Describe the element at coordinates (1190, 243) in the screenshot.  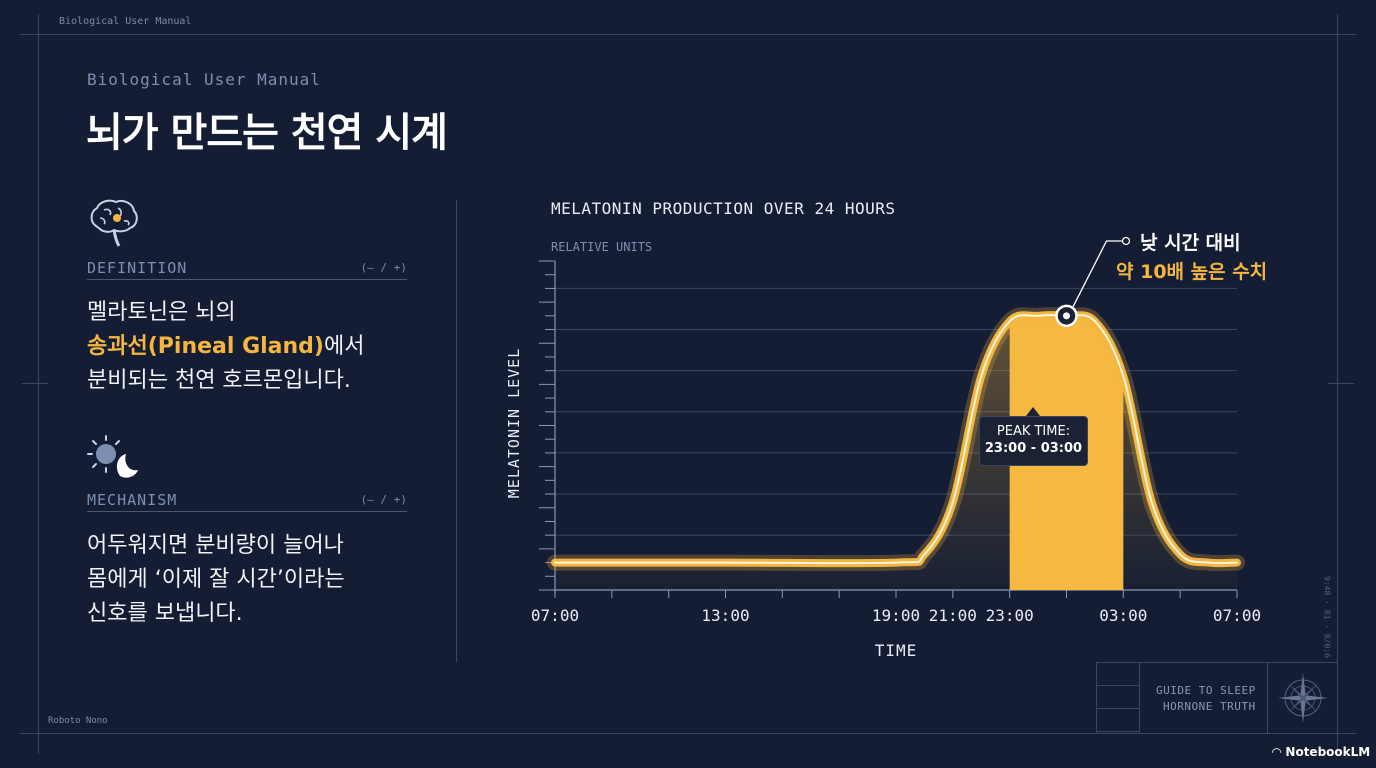
I see `peak-annotation-line-1: 낮 시간 대비` at that location.